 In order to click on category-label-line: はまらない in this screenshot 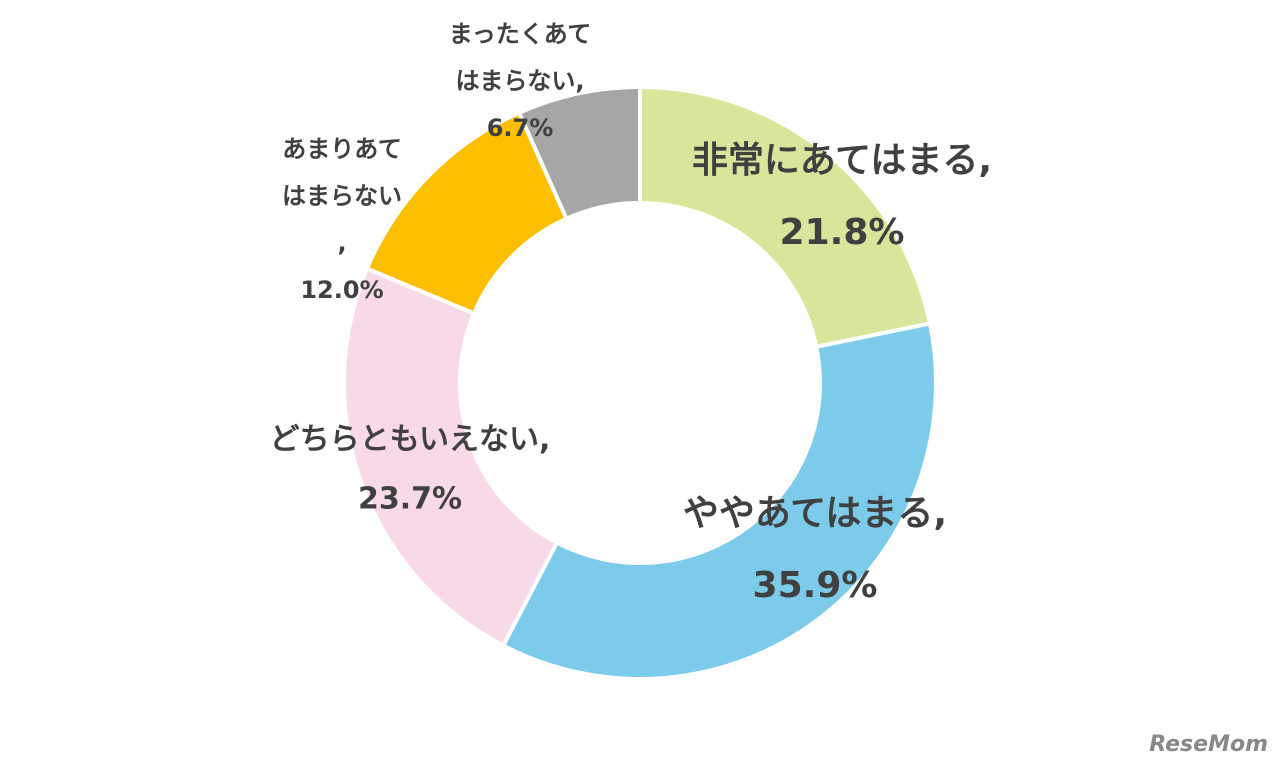, I will do `click(342, 196)`.